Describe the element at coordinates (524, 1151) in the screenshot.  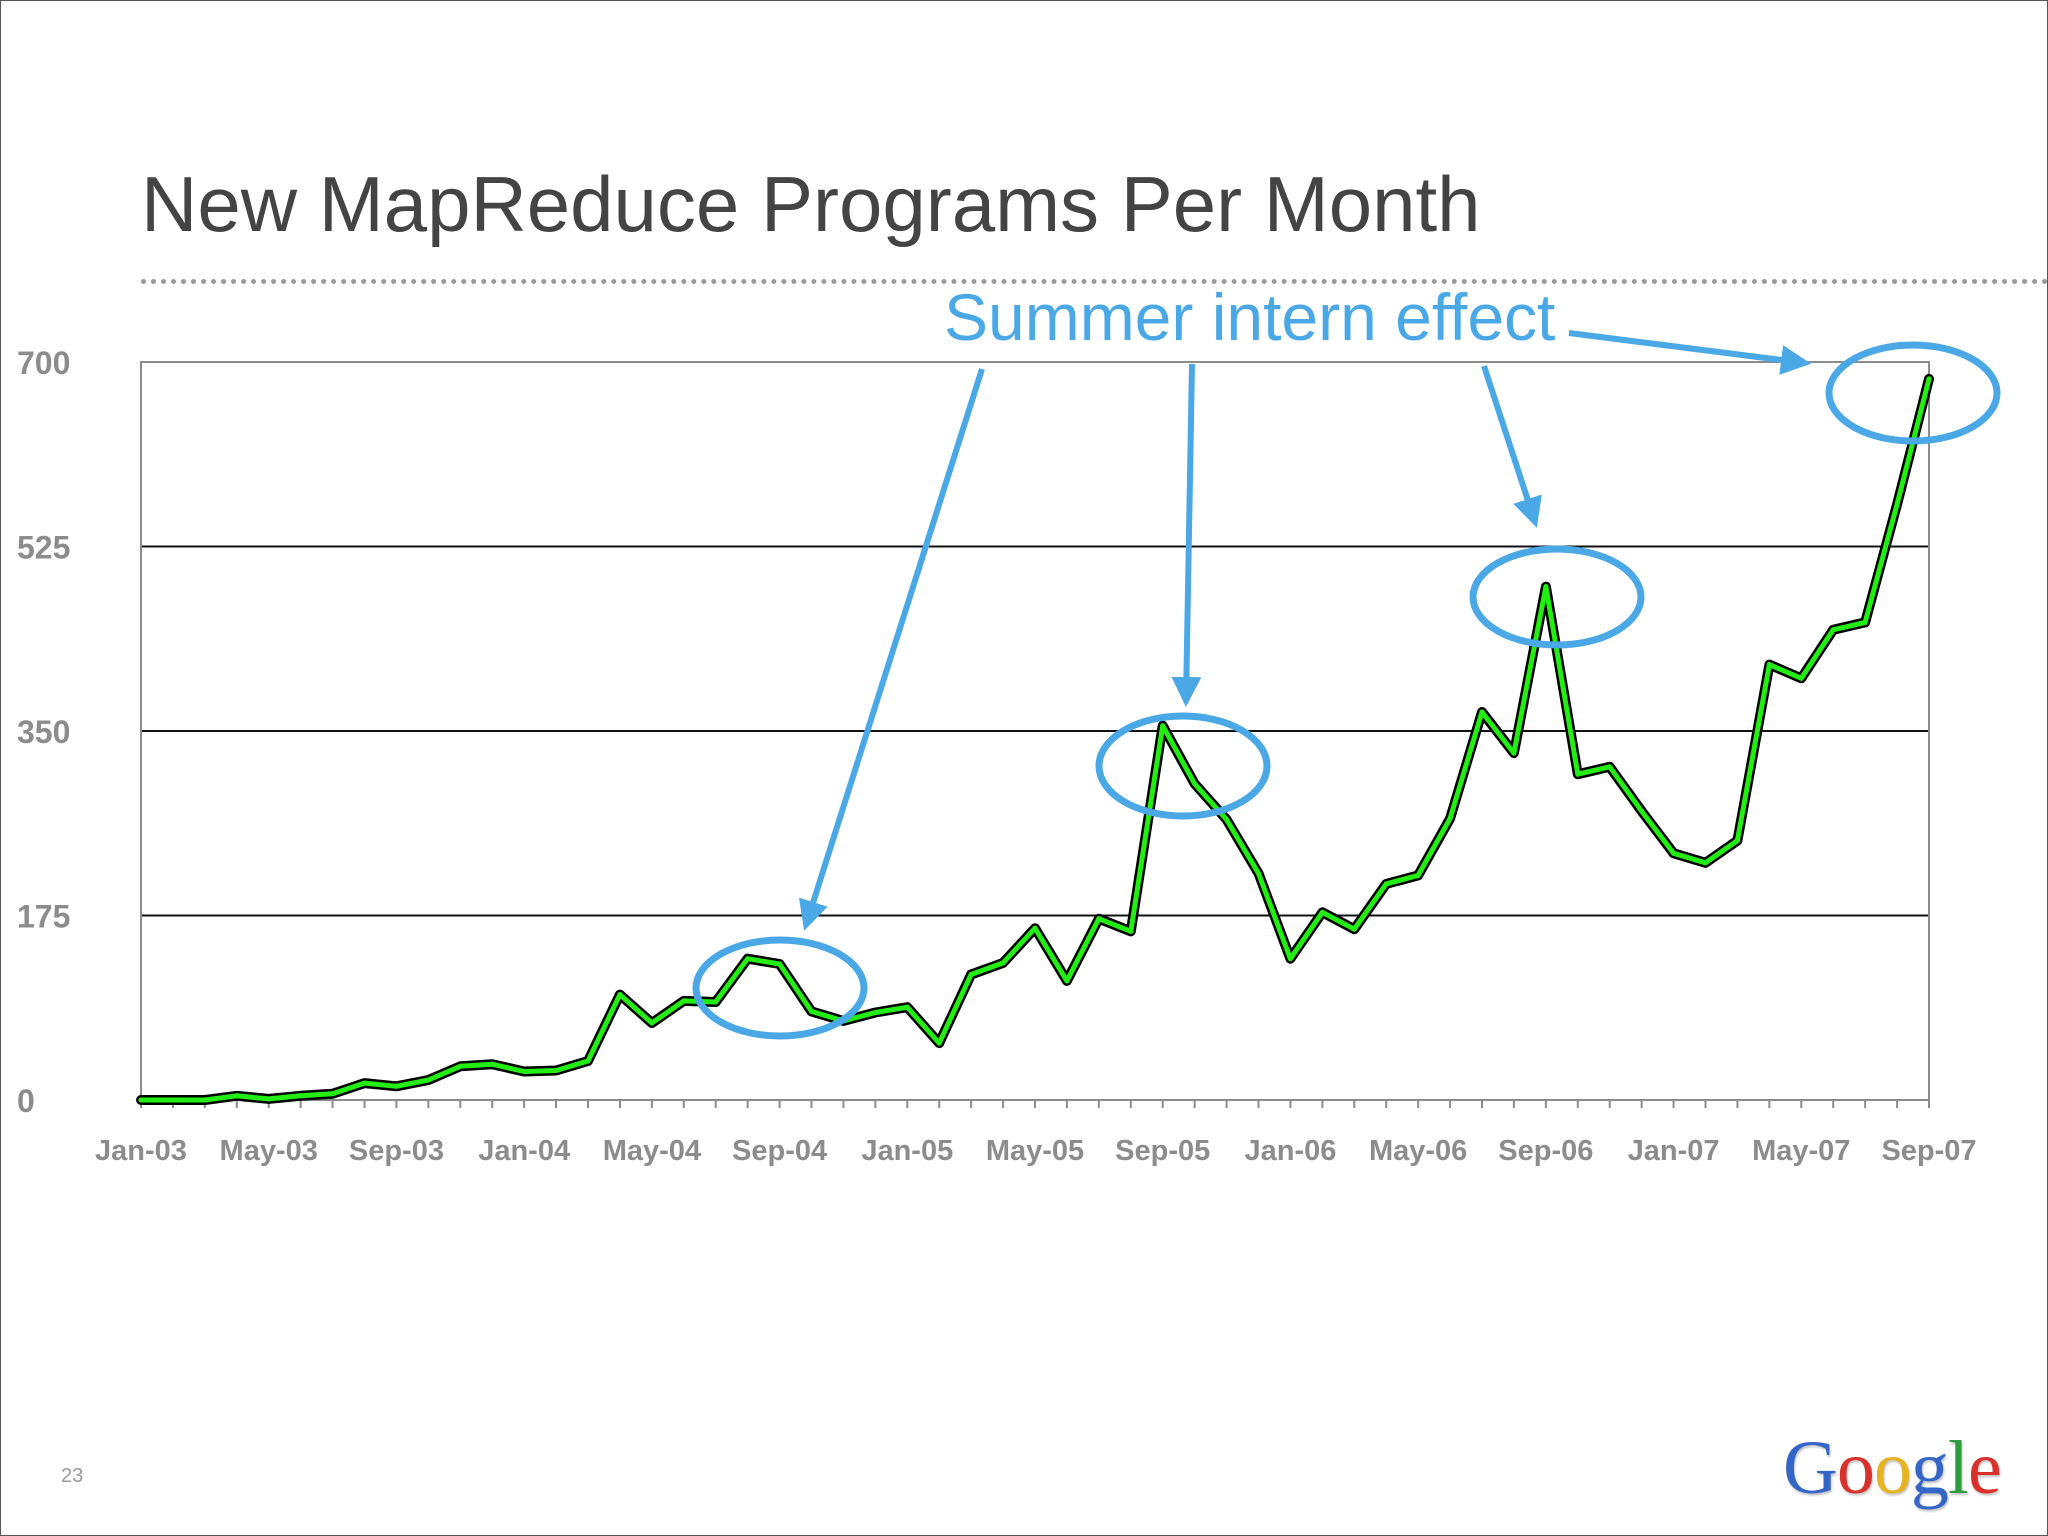
I see `x-tick-label: Jan-04` at that location.